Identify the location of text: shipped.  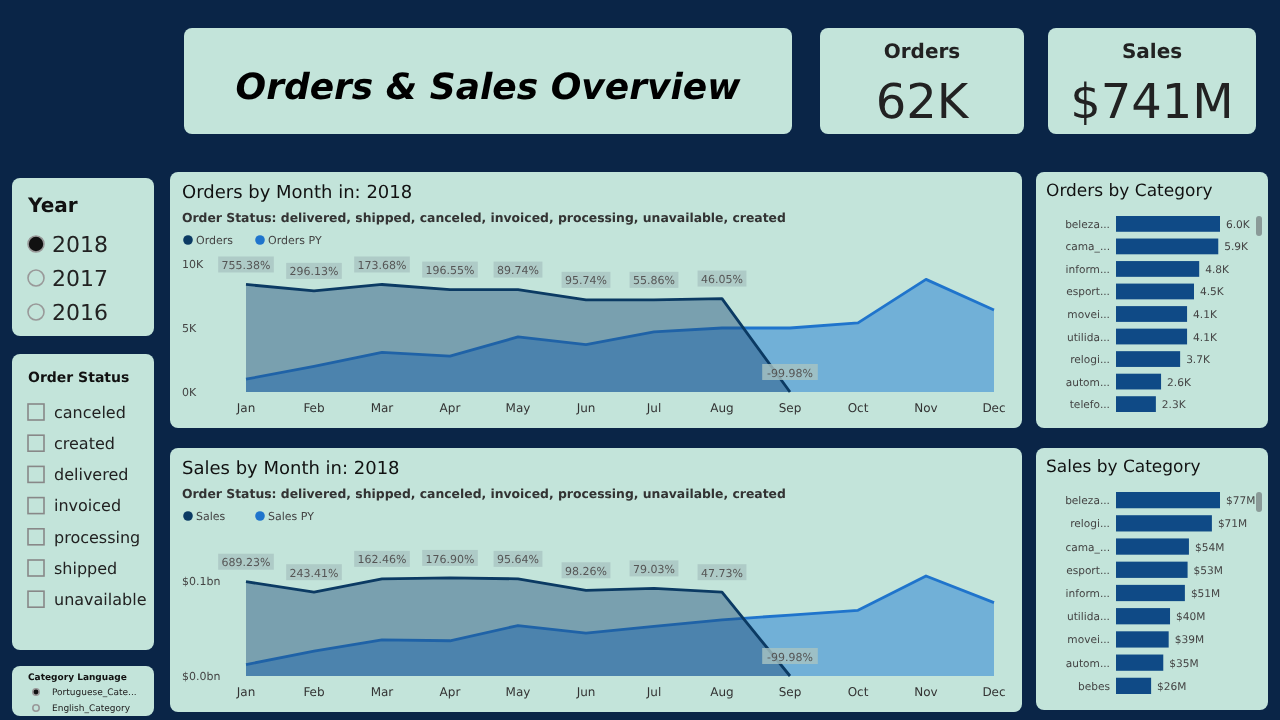
(86, 568).